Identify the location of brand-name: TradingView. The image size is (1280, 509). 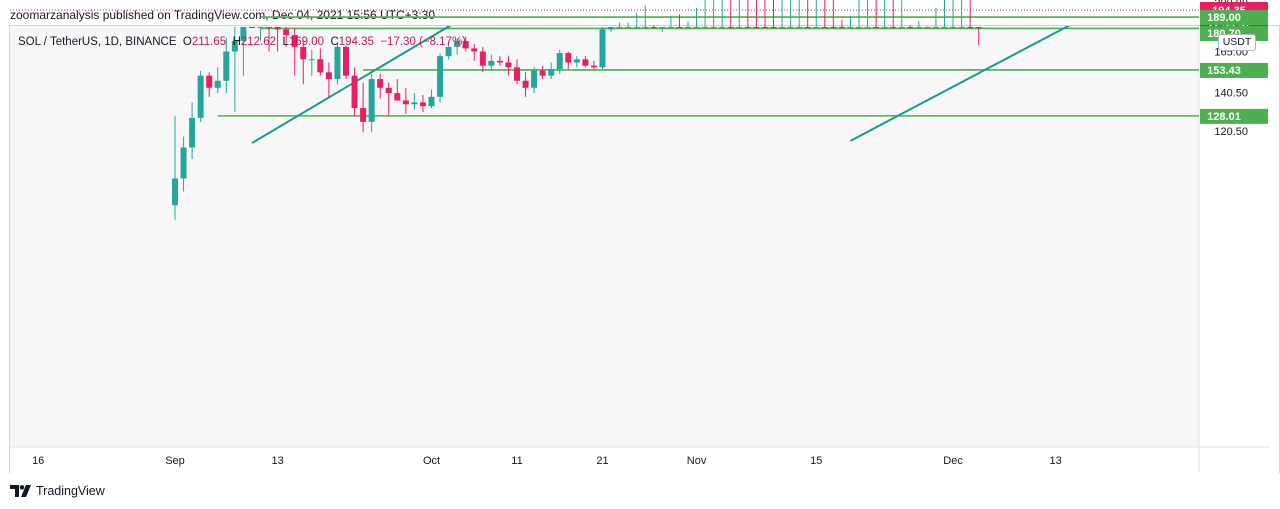
(70, 491).